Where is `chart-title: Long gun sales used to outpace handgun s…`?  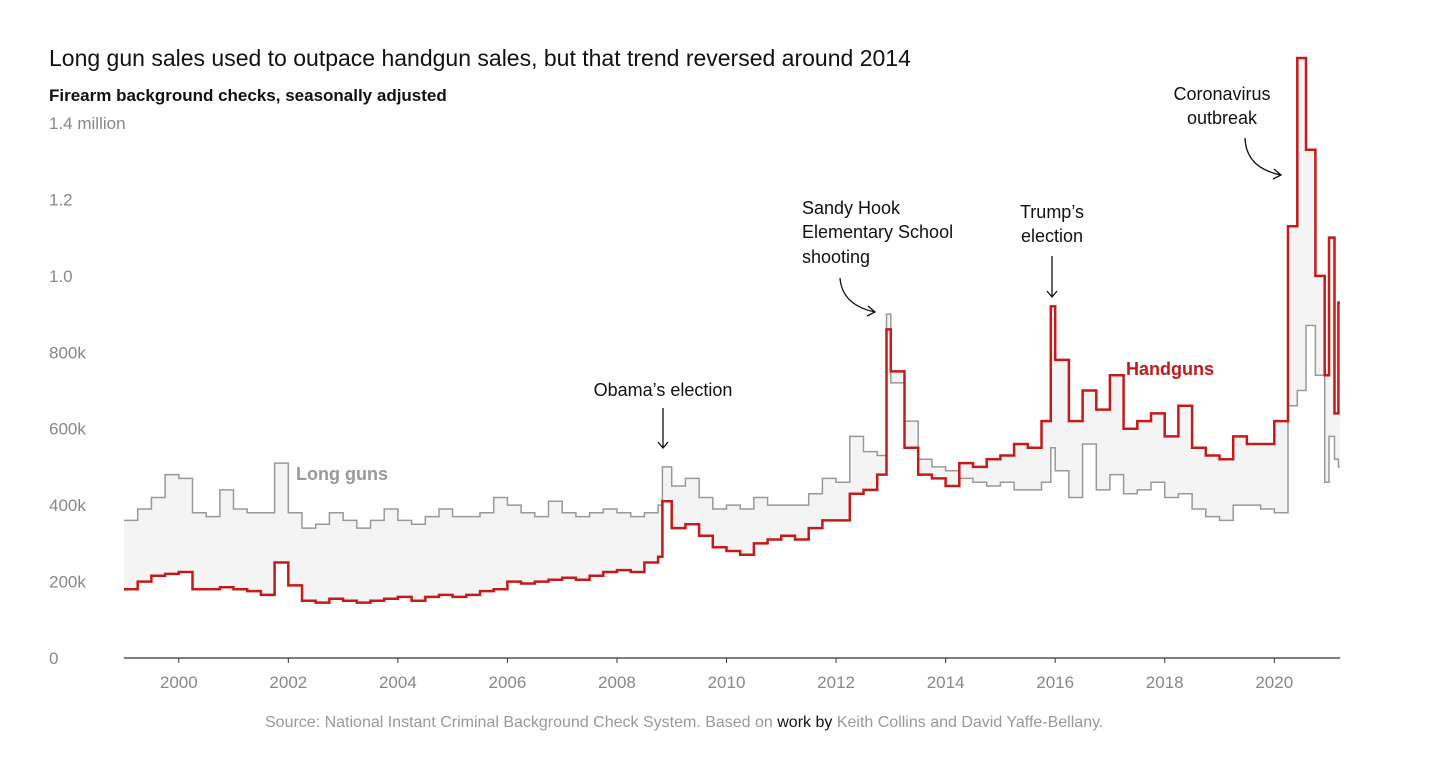 chart-title: Long gun sales used to outpace handgun s… is located at coordinates (480, 58).